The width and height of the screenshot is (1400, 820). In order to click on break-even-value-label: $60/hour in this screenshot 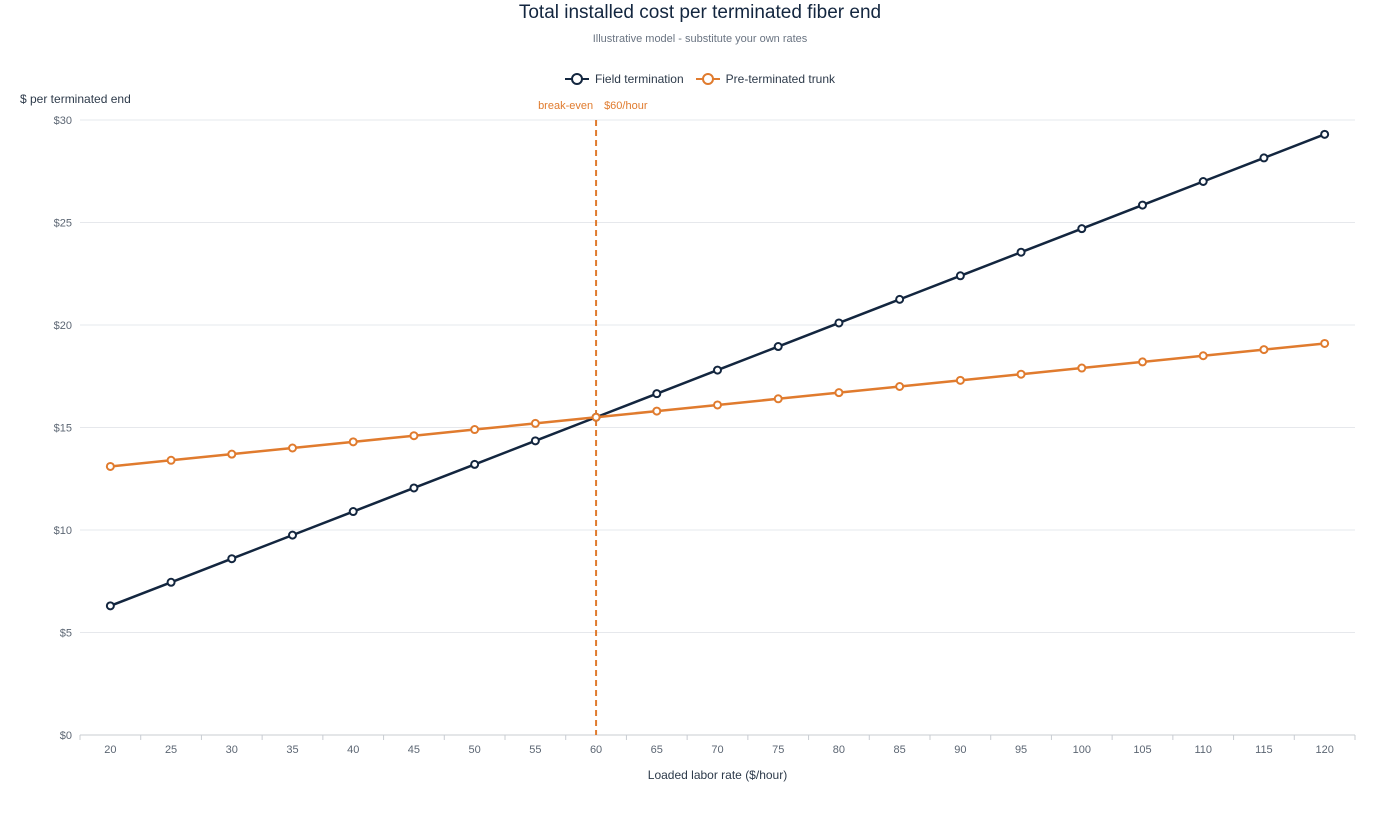, I will do `click(626, 106)`.